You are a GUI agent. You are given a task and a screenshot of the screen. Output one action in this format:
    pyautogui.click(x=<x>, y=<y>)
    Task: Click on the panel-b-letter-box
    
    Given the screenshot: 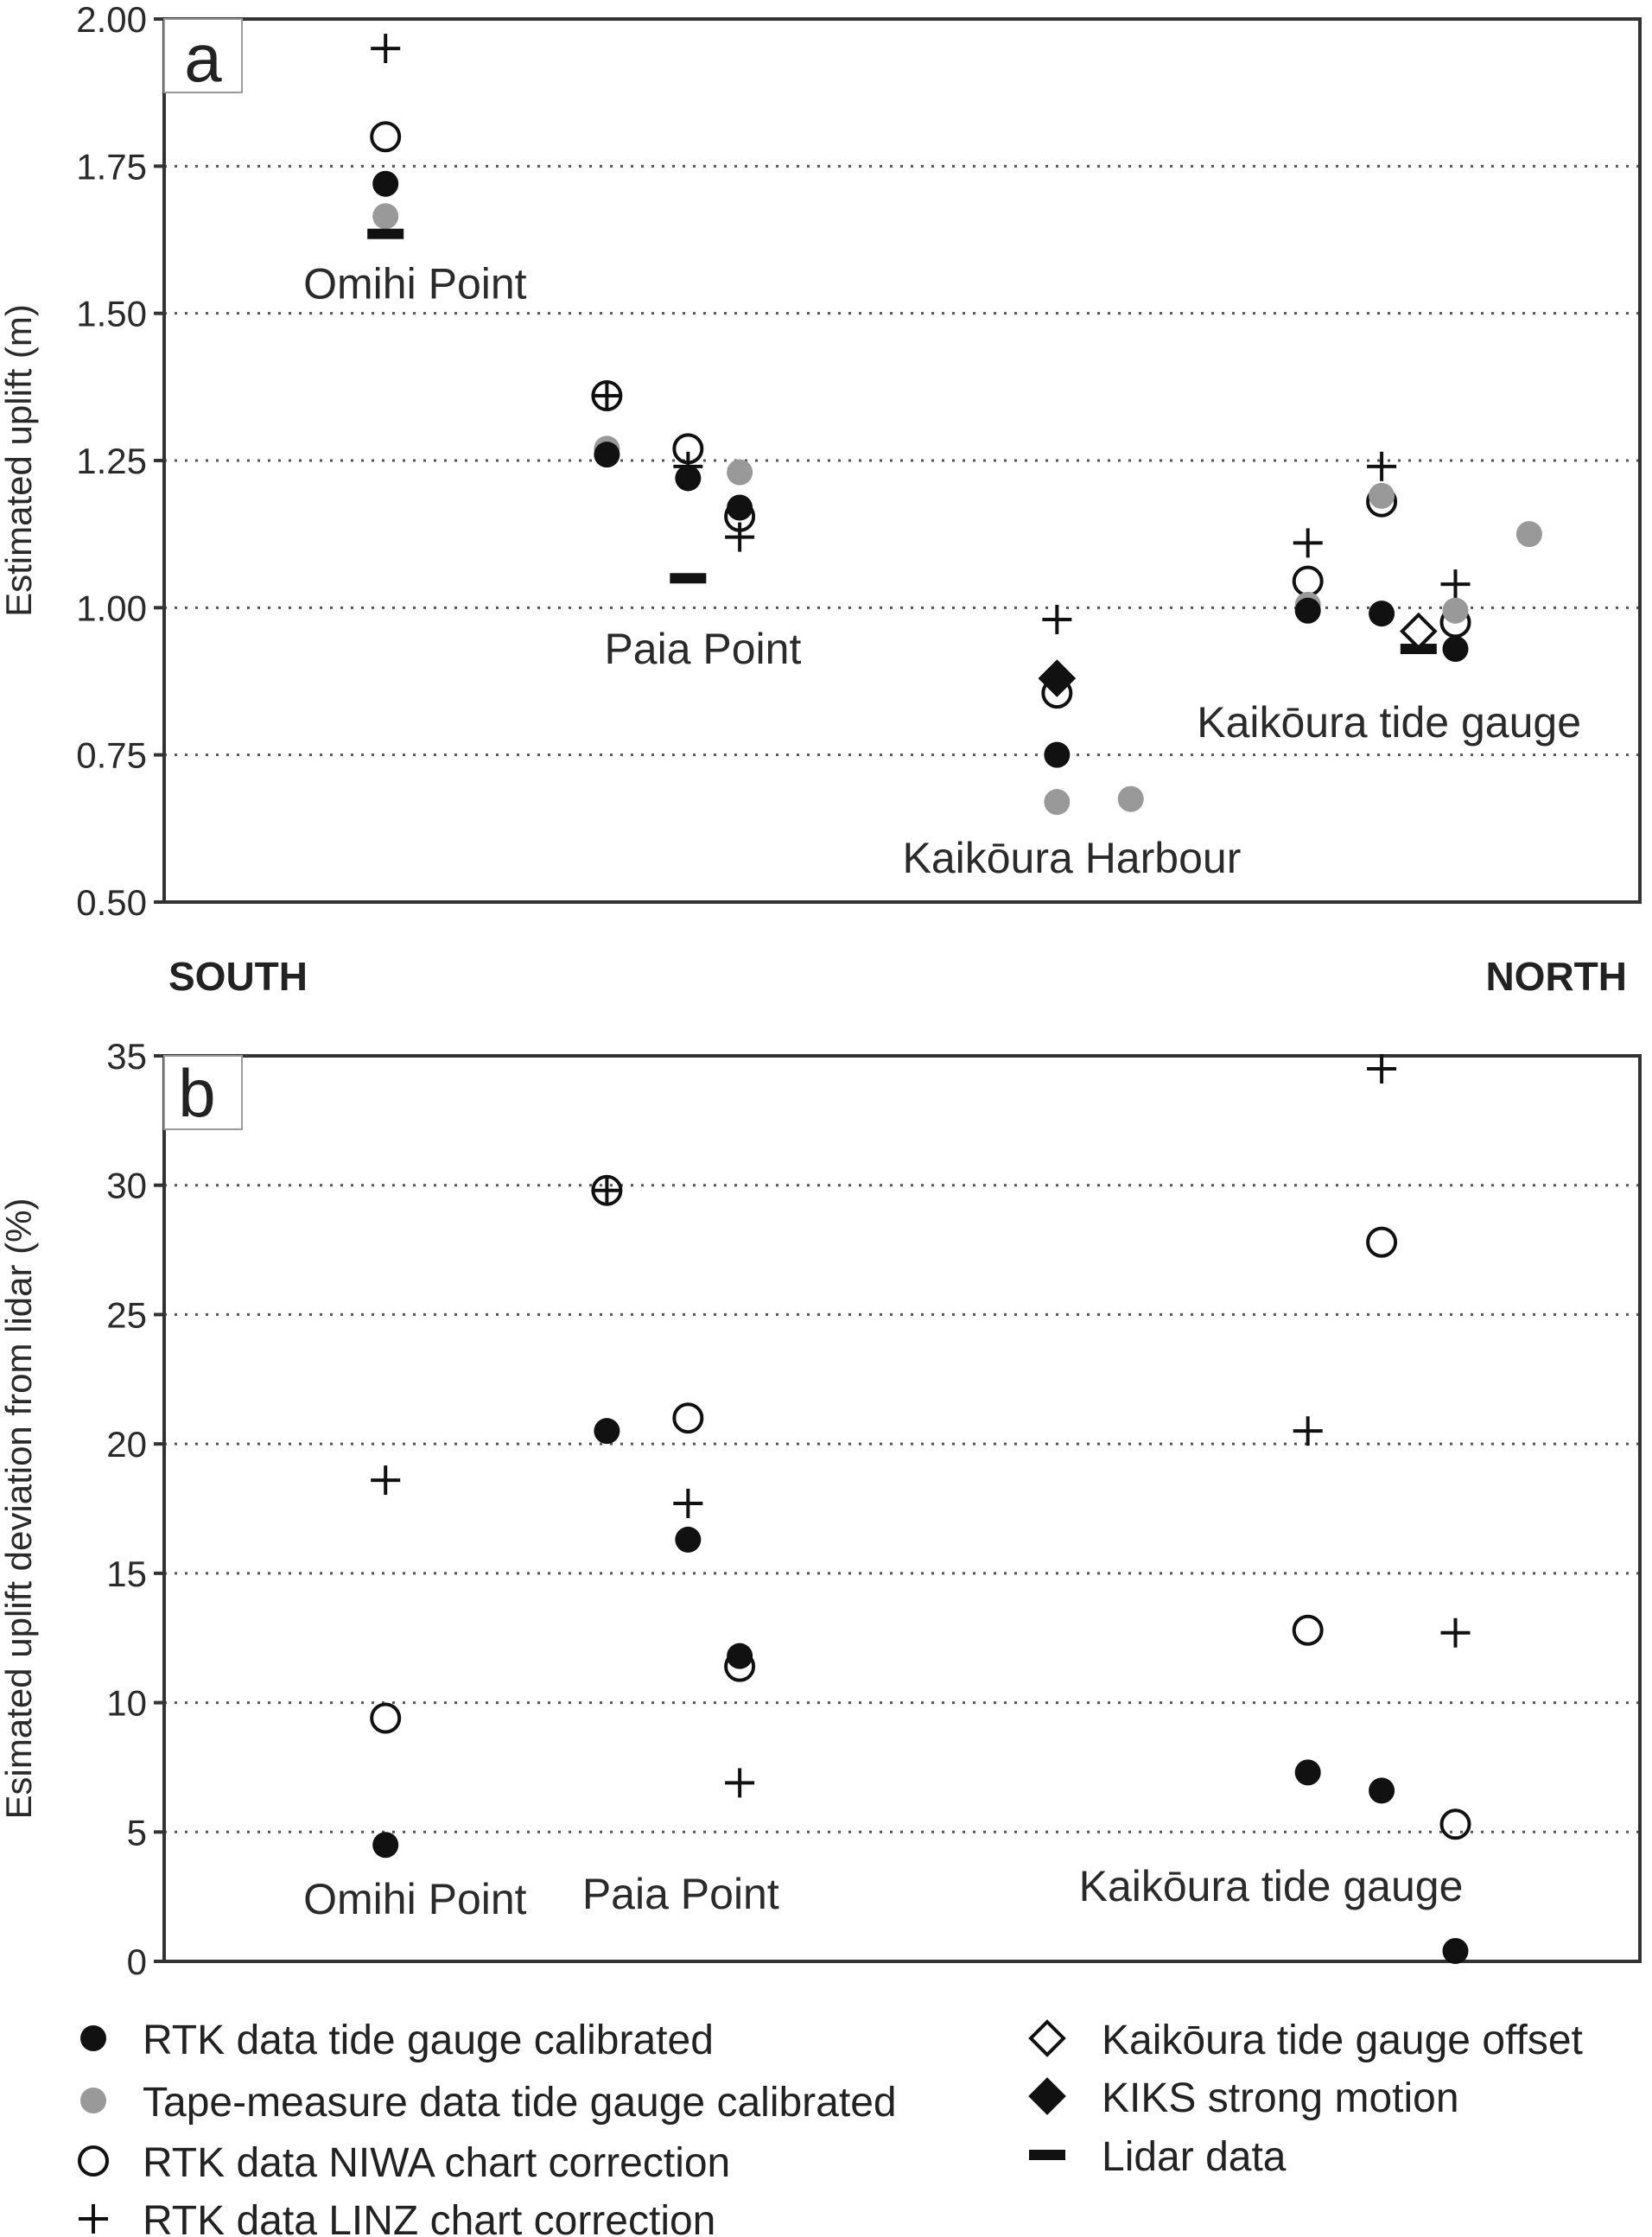 What is the action you would take?
    pyautogui.click(x=203, y=1092)
    